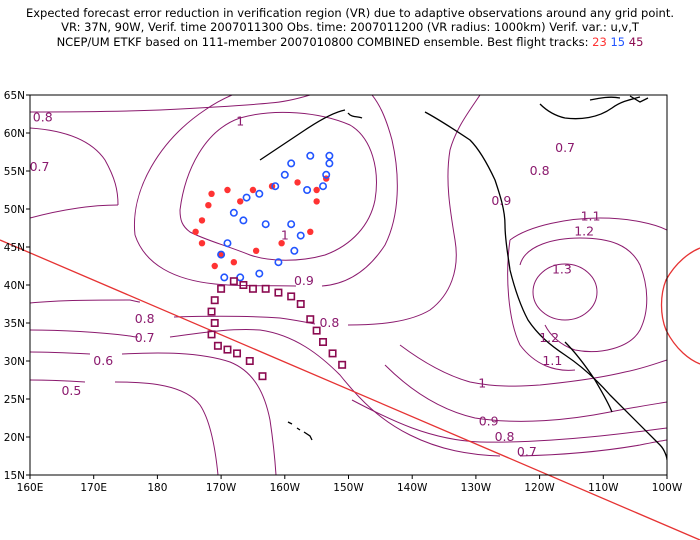 The height and width of the screenshot is (540, 700). I want to click on y-tick-label: 25N, so click(14, 400).